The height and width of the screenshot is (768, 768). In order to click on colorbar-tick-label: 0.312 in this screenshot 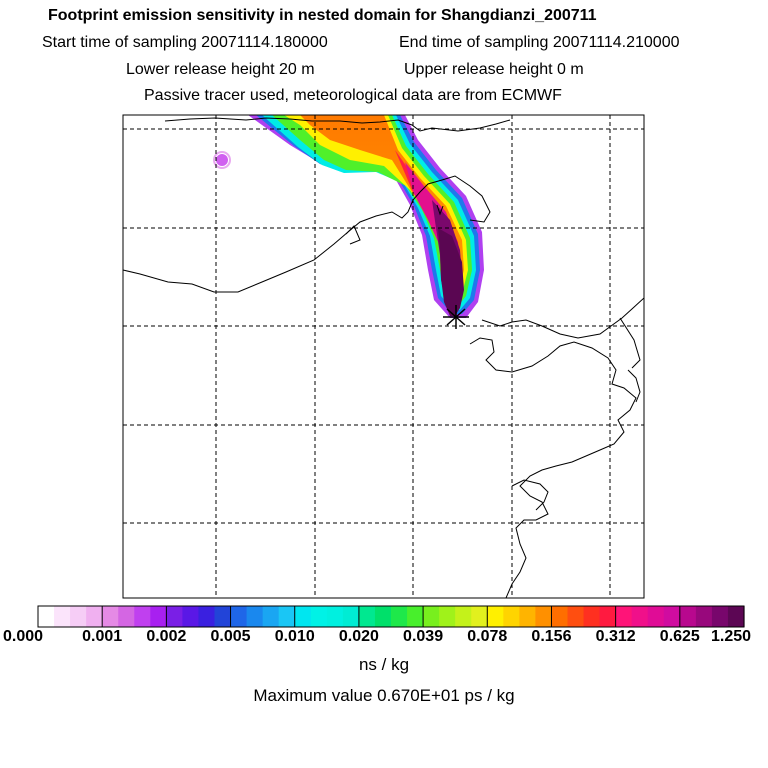, I will do `click(615, 636)`.